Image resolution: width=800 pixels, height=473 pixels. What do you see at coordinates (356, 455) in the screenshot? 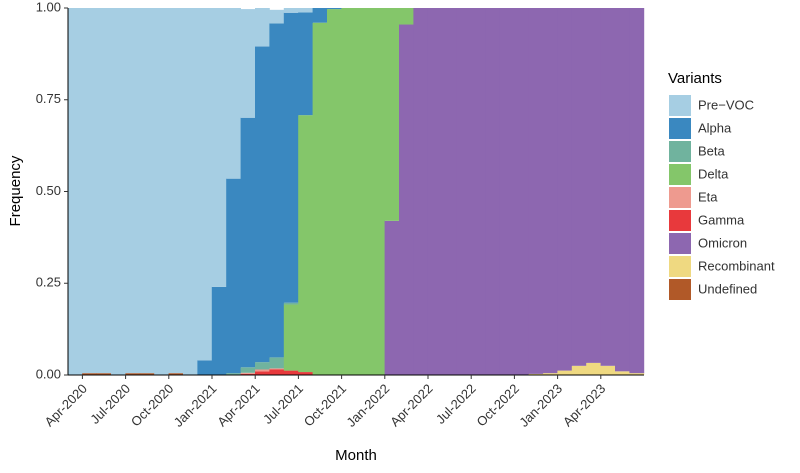
I see `x-axis-title: Month` at bounding box center [356, 455].